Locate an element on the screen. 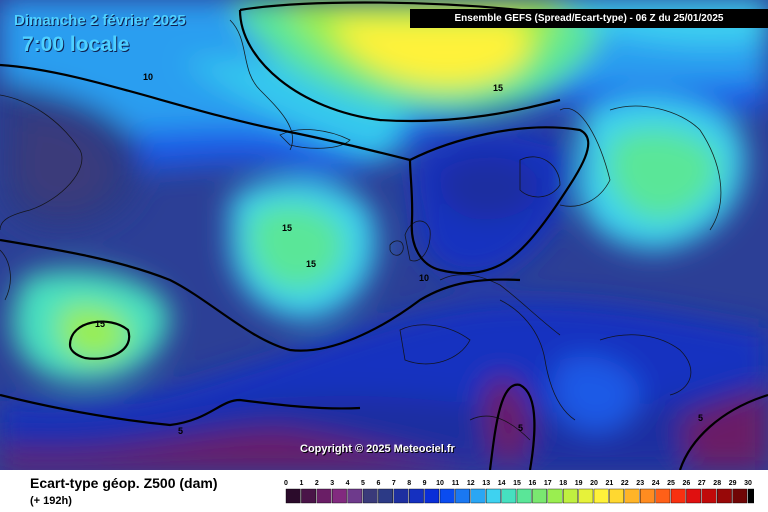 Image resolution: width=768 pixels, height=512 pixels. scale-tick-label: 6 is located at coordinates (378, 483).